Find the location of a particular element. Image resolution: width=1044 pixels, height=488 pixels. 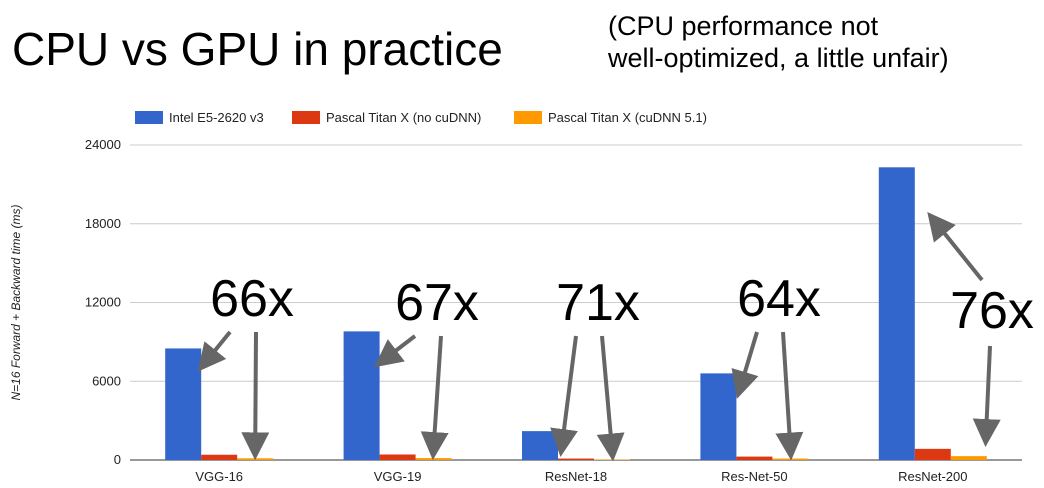

slide-note-line-2: well-optimized, a little unfair) is located at coordinates (778, 58).